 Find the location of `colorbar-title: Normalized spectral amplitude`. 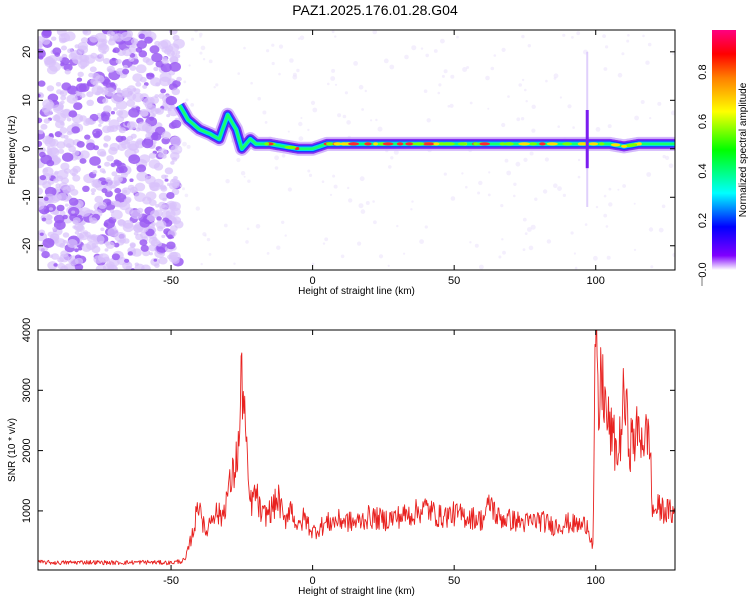

colorbar-title: Normalized spectral amplitude is located at coordinates (743, 149).